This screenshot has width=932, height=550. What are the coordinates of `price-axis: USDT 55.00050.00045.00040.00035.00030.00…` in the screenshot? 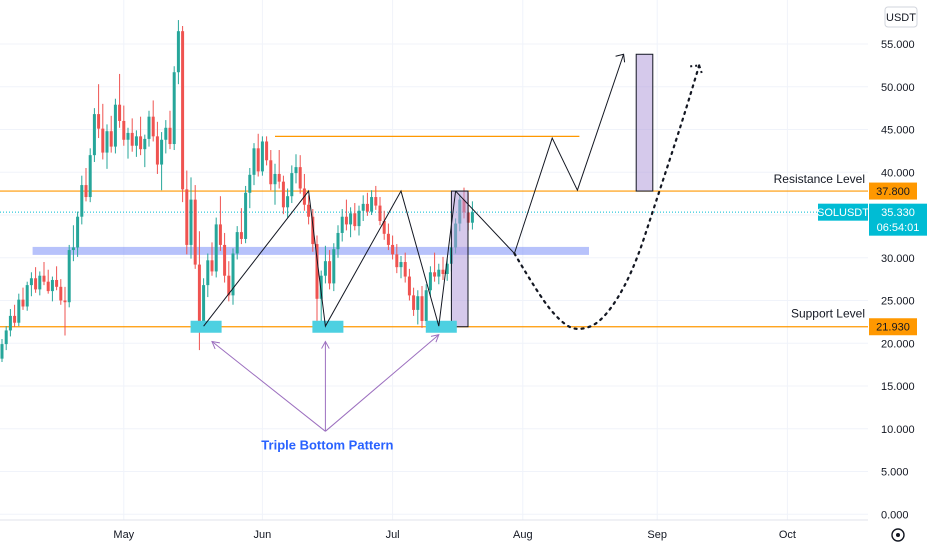 It's located at (874, 260).